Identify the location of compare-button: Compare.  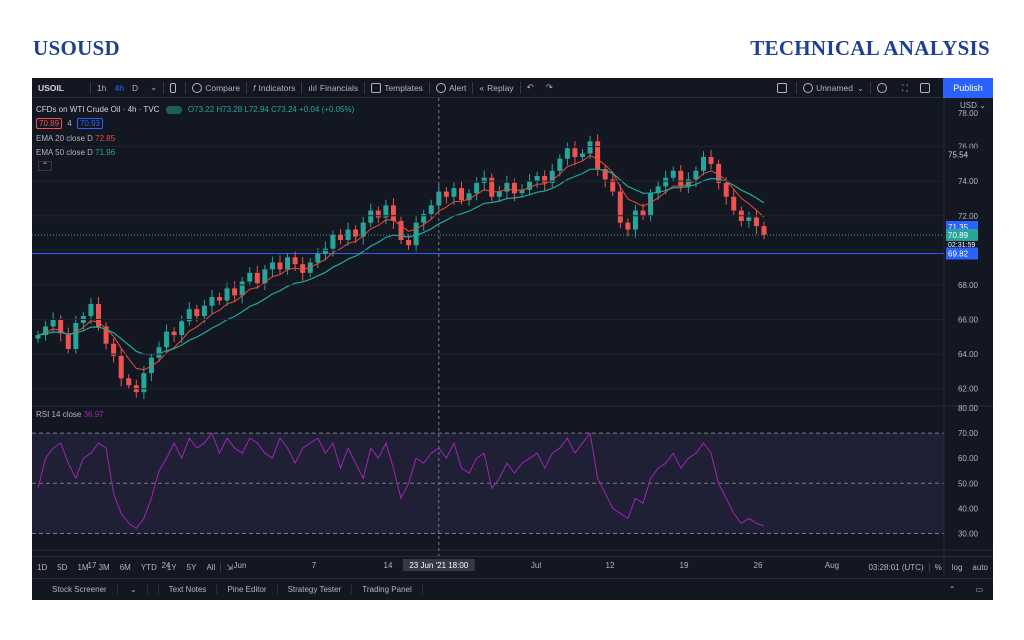
(216, 88).